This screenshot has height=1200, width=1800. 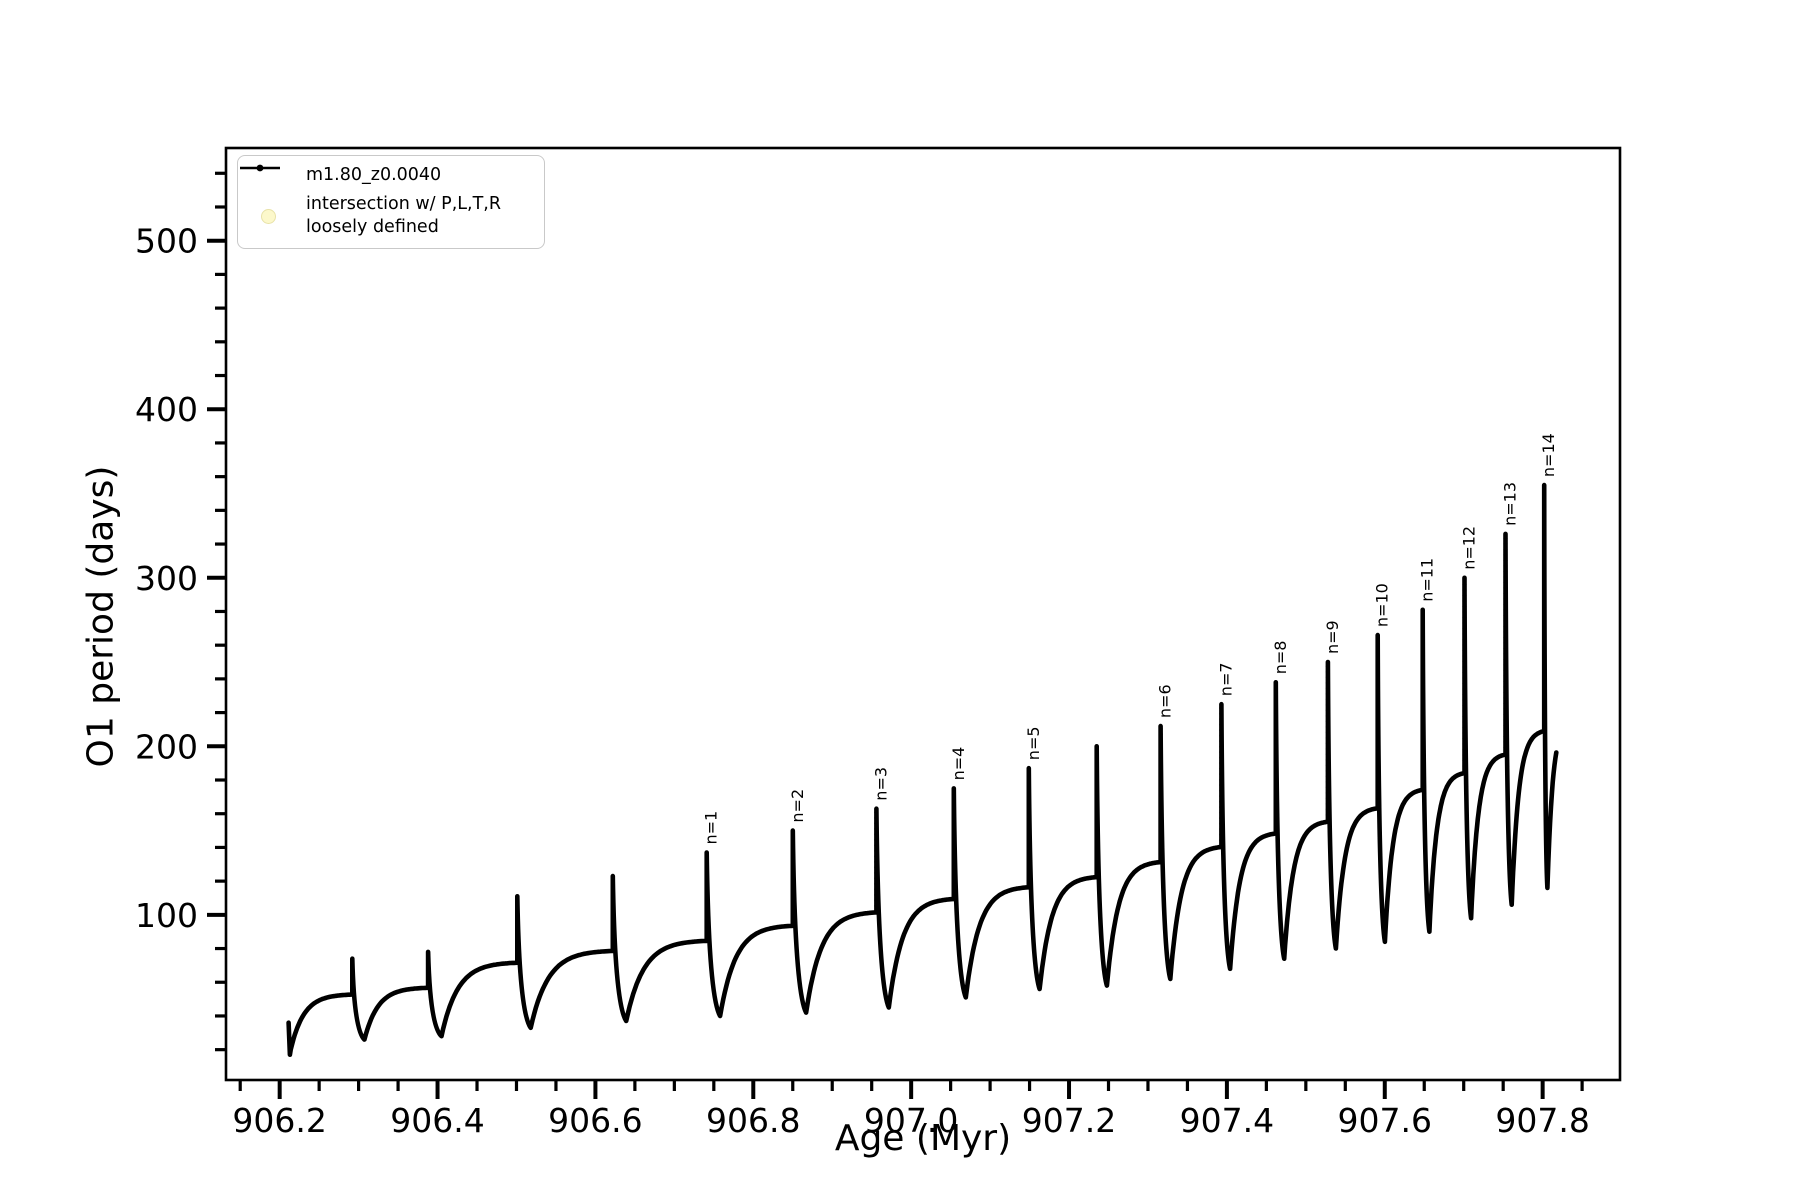 I want to click on x-tick-label: 906.8, so click(x=753, y=1120).